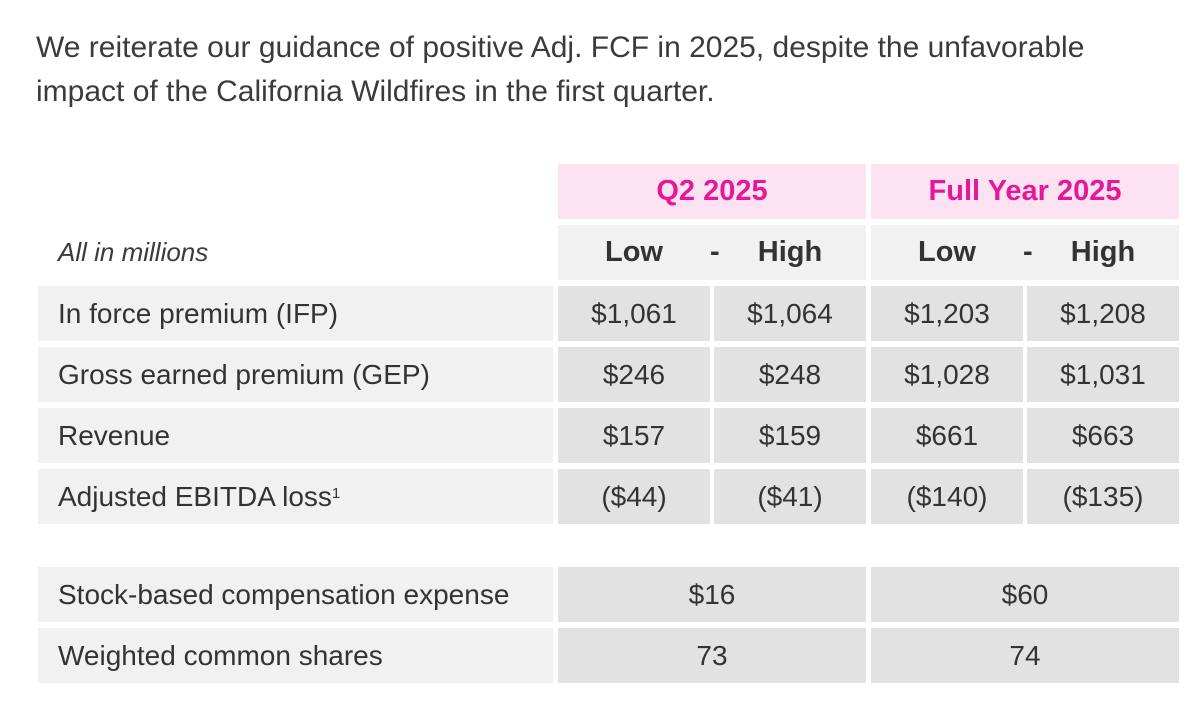 The width and height of the screenshot is (1200, 703). What do you see at coordinates (336, 493) in the screenshot?
I see `footnote-marker: 1` at bounding box center [336, 493].